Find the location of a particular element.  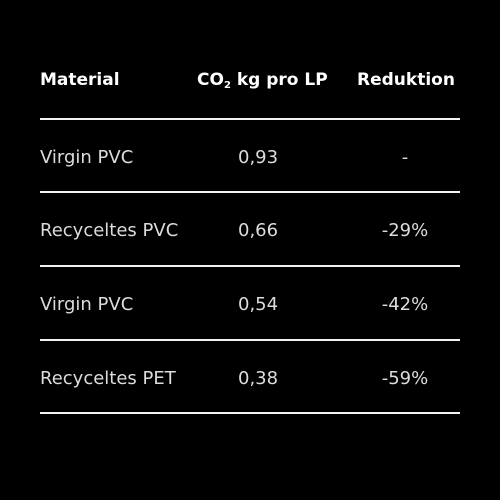

table-row: Recyceltes PET 0,38 -59% is located at coordinates (250, 377).